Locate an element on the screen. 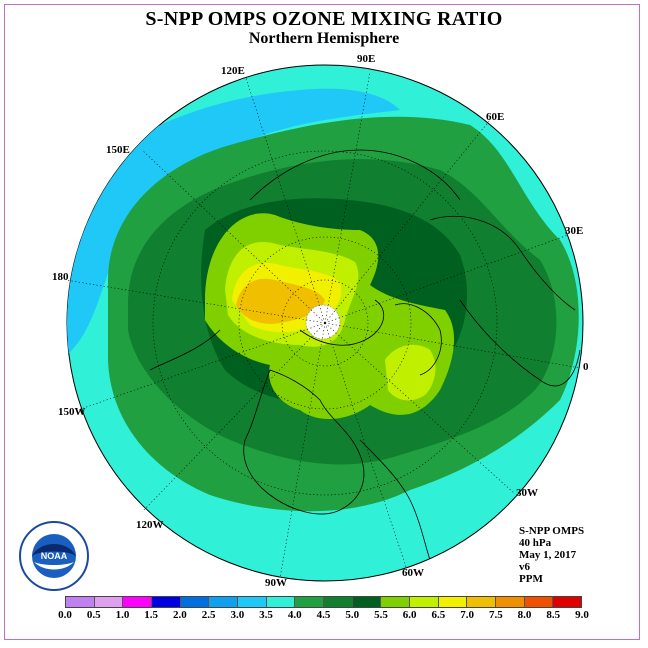 Image resolution: width=648 pixels, height=648 pixels. info-block: S-NPP OMPS 40 hPa May 1, 2017 v6 PPM is located at coordinates (551, 555).